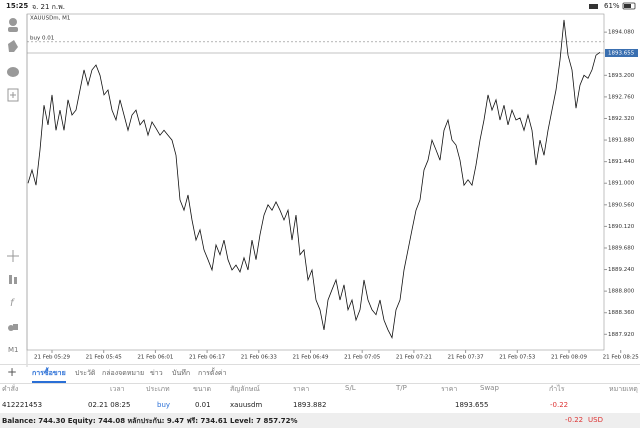  What do you see at coordinates (42, 39) in the screenshot?
I see `buy-label: buy 0.01` at bounding box center [42, 39].